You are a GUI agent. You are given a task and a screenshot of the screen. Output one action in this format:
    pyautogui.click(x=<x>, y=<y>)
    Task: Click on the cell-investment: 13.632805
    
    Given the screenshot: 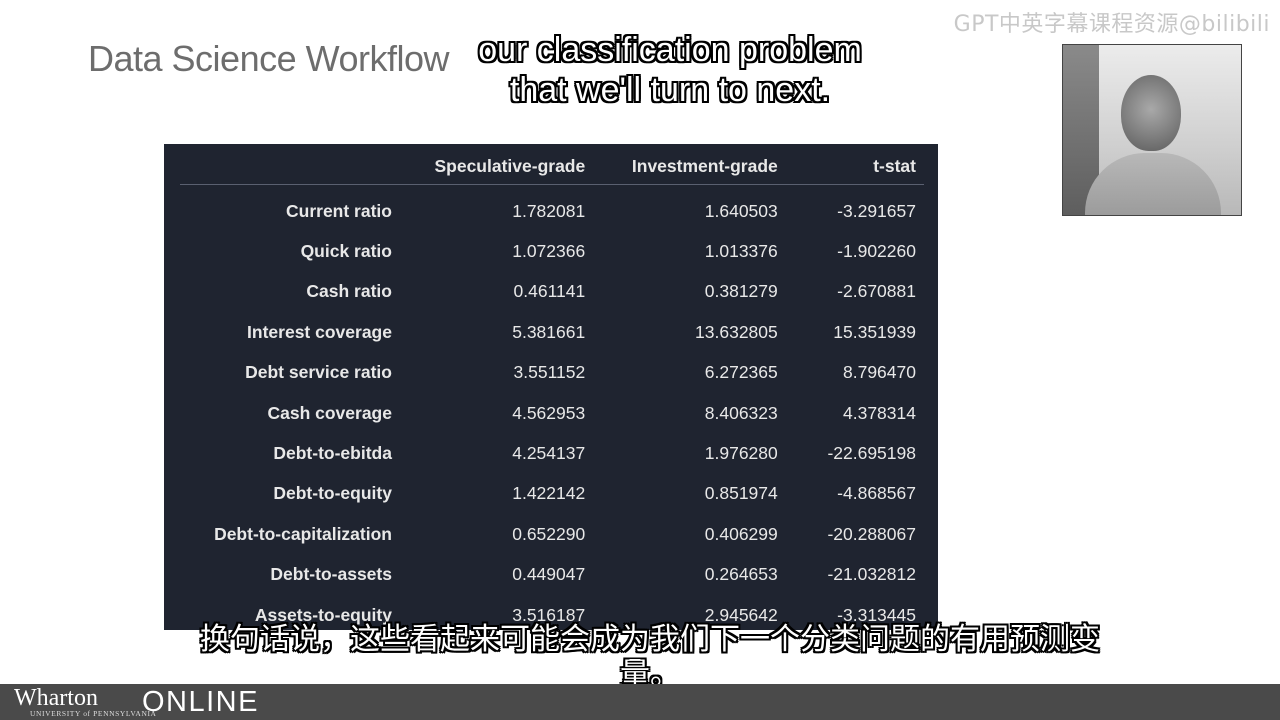 What is the action you would take?
    pyautogui.click(x=736, y=331)
    